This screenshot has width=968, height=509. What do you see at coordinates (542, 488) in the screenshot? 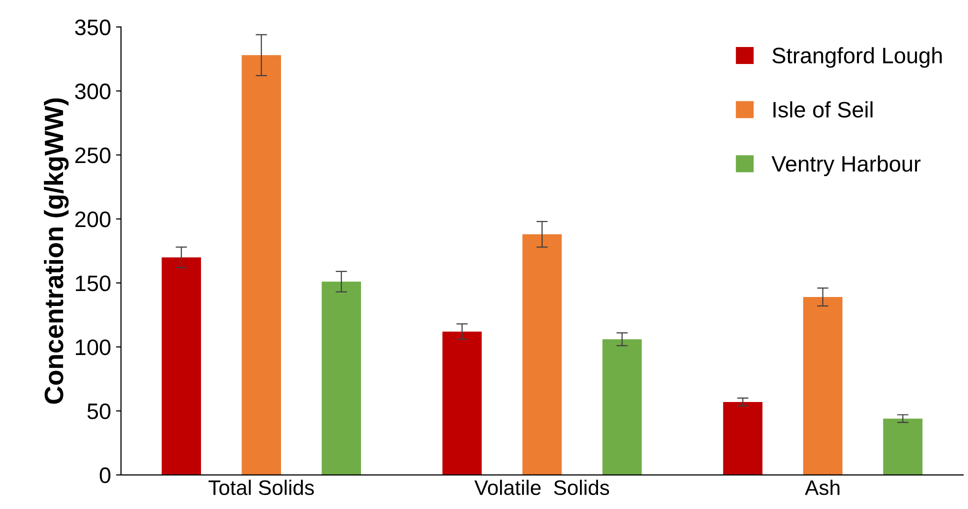
I see `x-tick-label: Volatile Solids` at bounding box center [542, 488].